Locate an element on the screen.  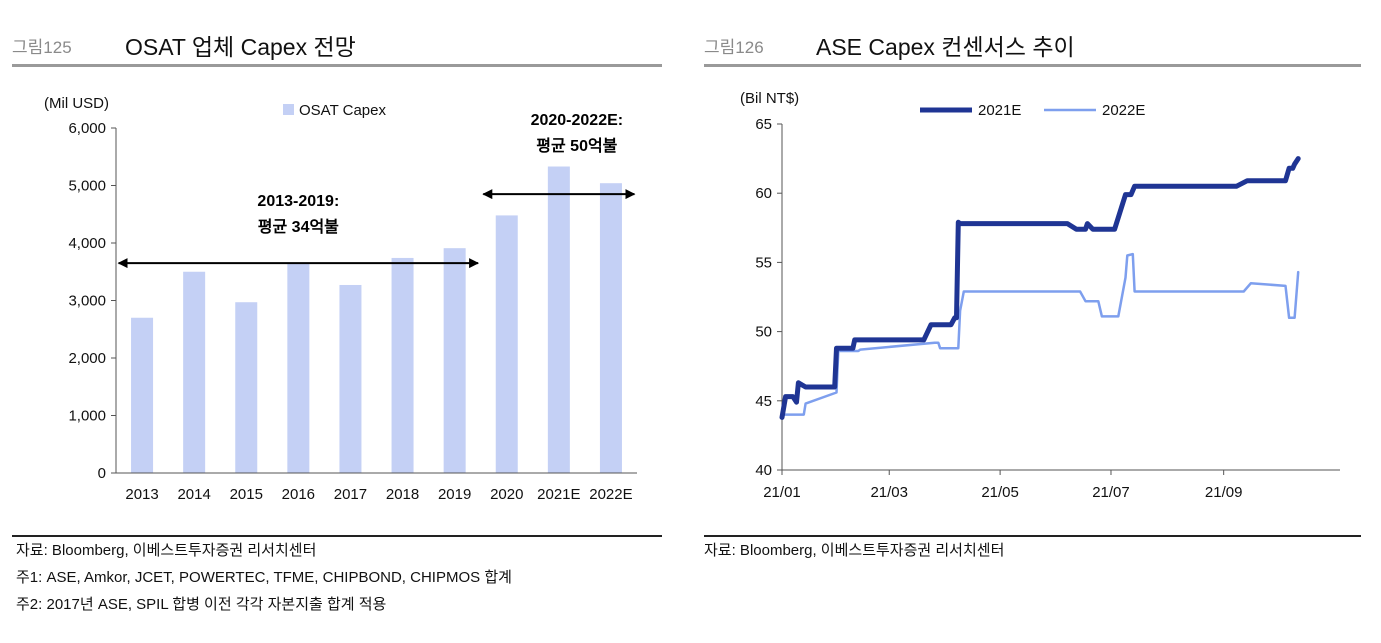
y-tick-label: 2,000 is located at coordinates (87, 358).